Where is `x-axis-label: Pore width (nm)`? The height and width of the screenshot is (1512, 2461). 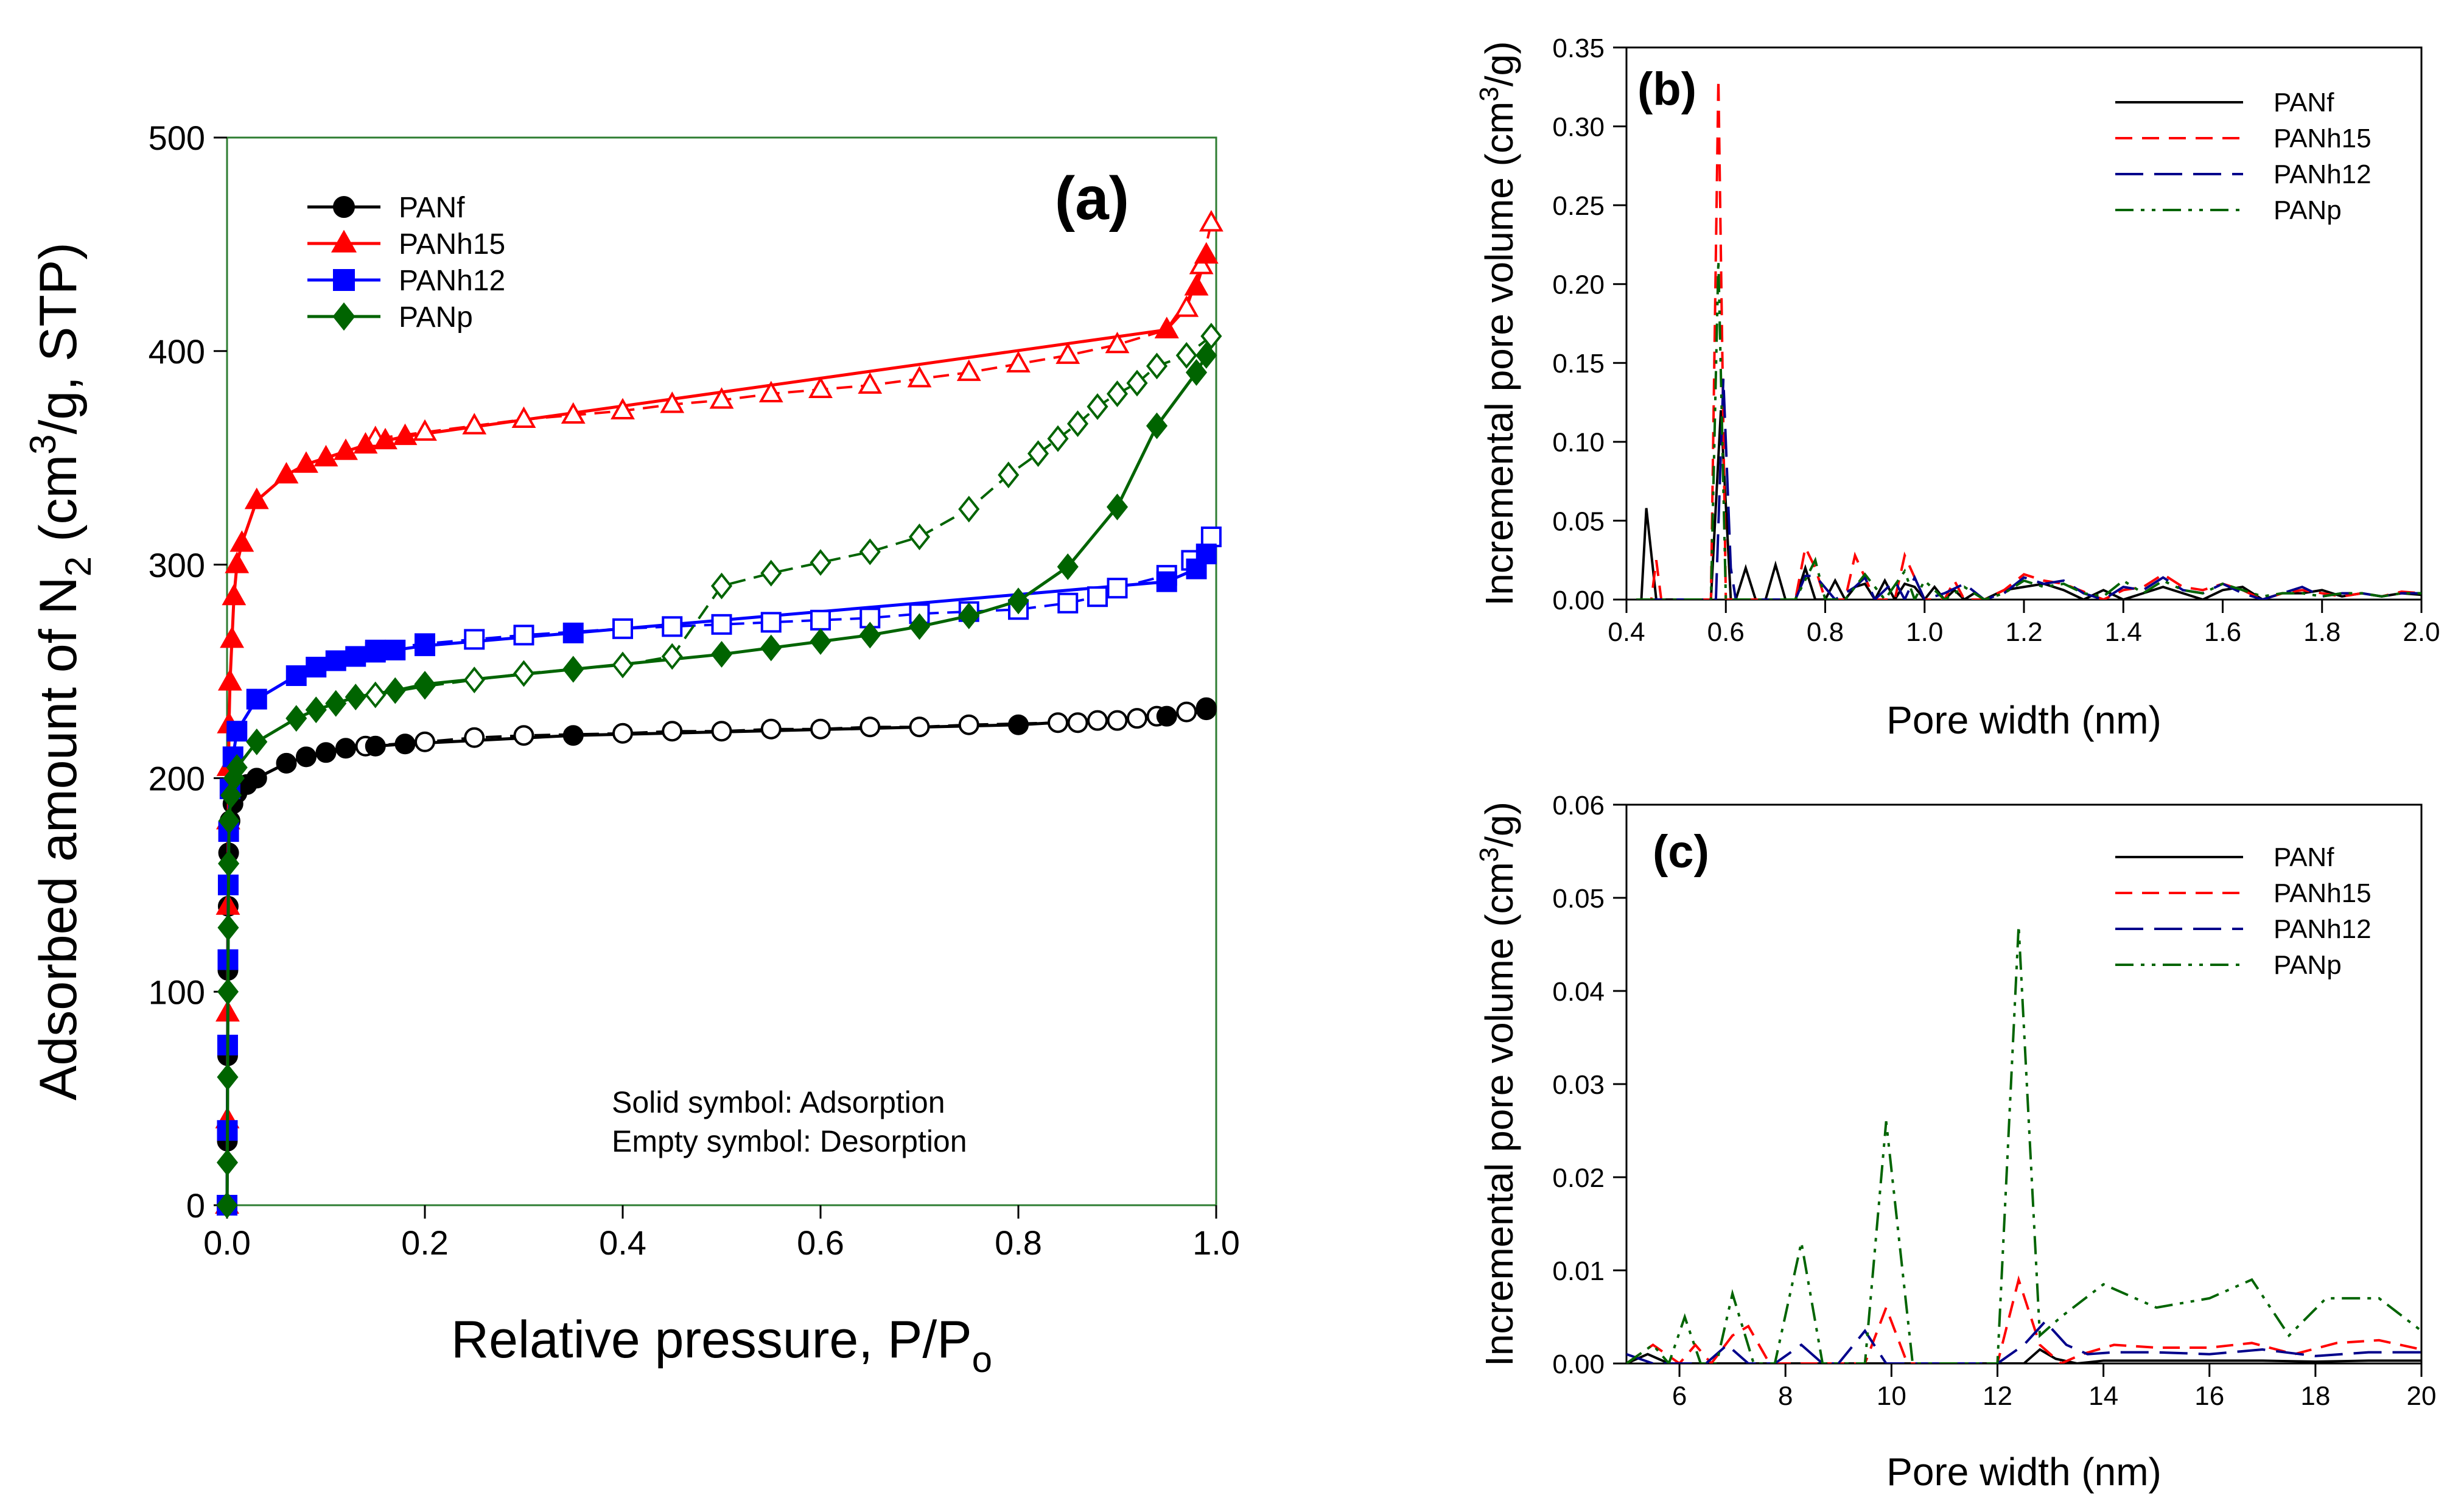 x-axis-label: Pore width (nm) is located at coordinates (2024, 1472).